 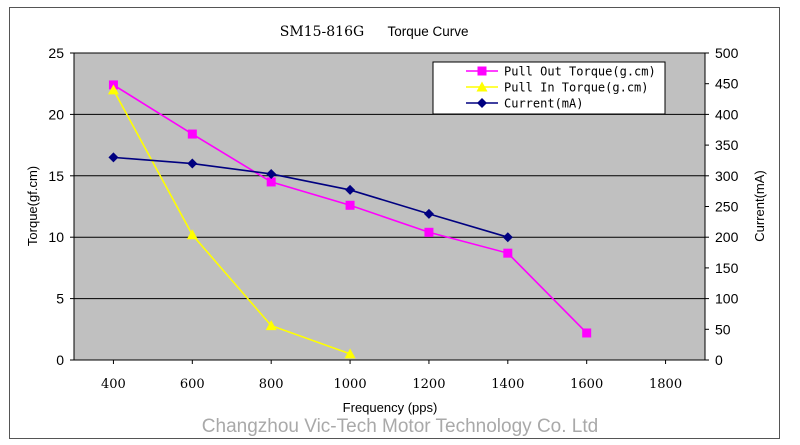 I want to click on x-tick-label-0: 400, so click(x=113, y=384).